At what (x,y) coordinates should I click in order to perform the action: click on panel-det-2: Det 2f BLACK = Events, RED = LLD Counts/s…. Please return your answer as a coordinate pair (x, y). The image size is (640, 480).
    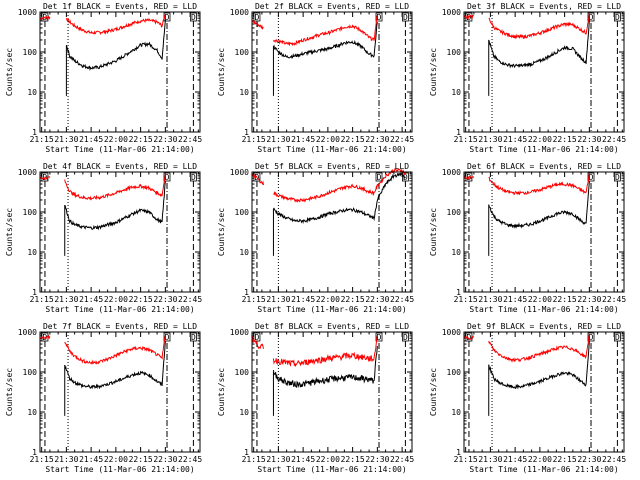
    Looking at the image, I should click on (315, 78).